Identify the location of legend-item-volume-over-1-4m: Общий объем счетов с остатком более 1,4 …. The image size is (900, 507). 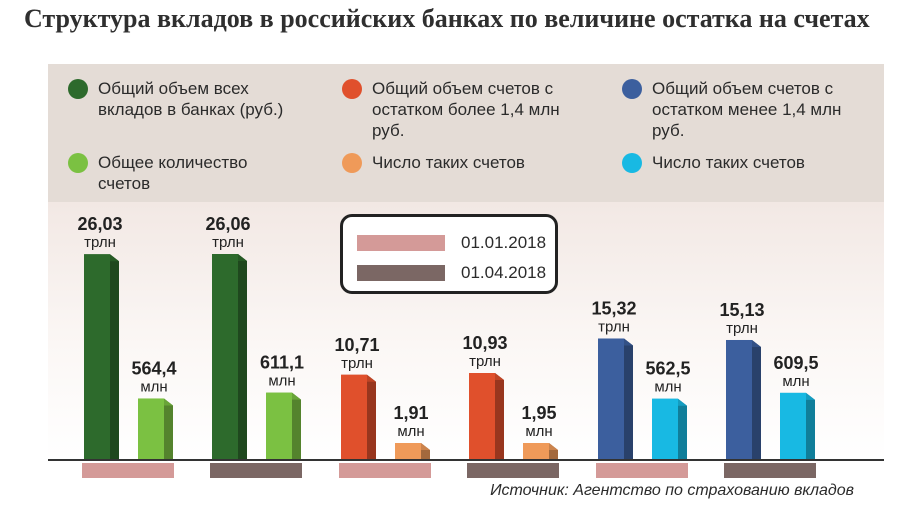
(462, 109).